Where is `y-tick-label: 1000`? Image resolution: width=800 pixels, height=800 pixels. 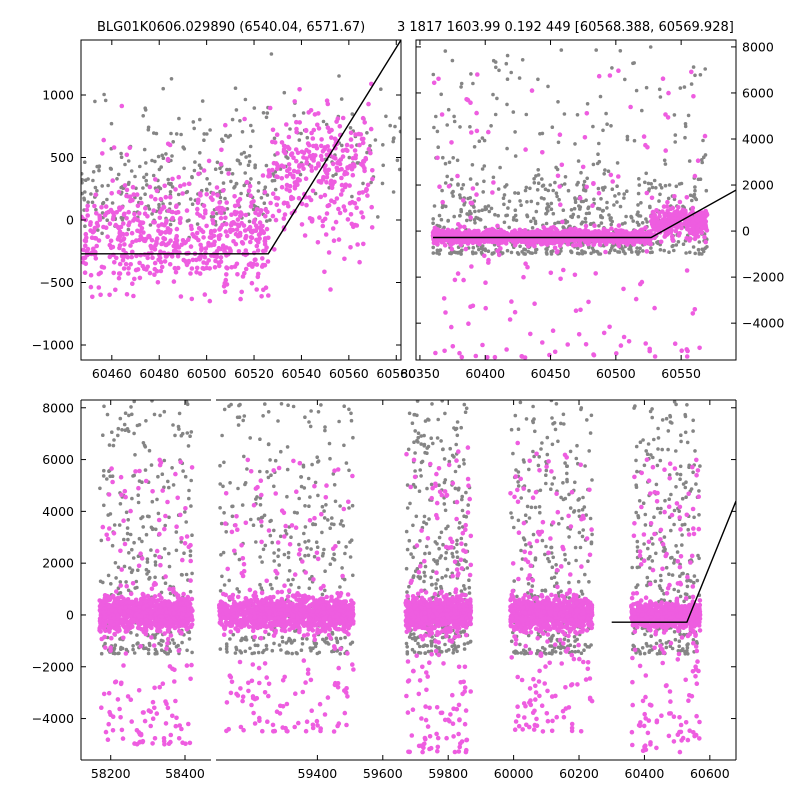 y-tick-label: 1000 is located at coordinates (58, 95).